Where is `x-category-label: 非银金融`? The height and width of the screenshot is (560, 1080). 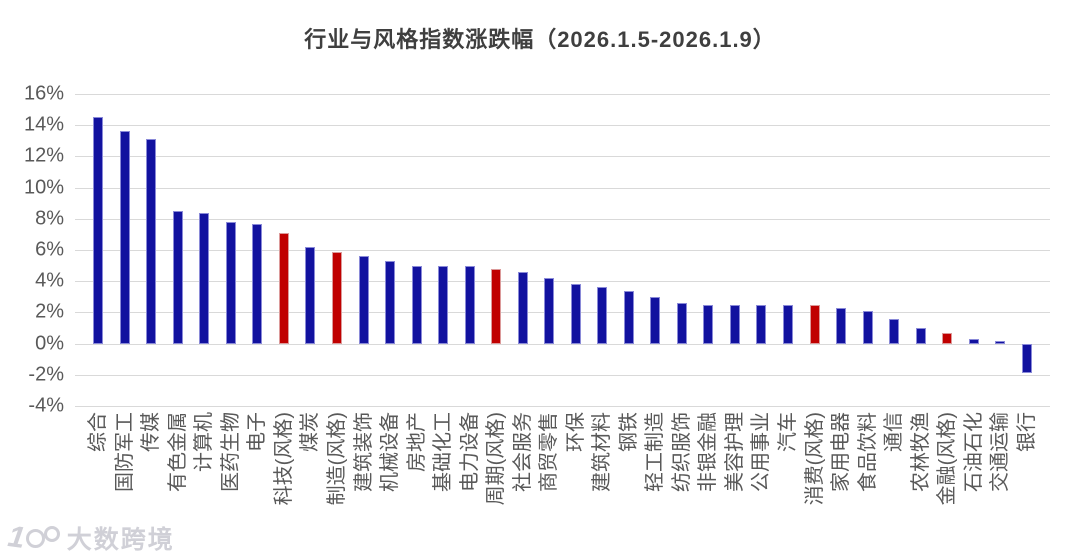
x-category-label: 非银金融 is located at coordinates (708, 452).